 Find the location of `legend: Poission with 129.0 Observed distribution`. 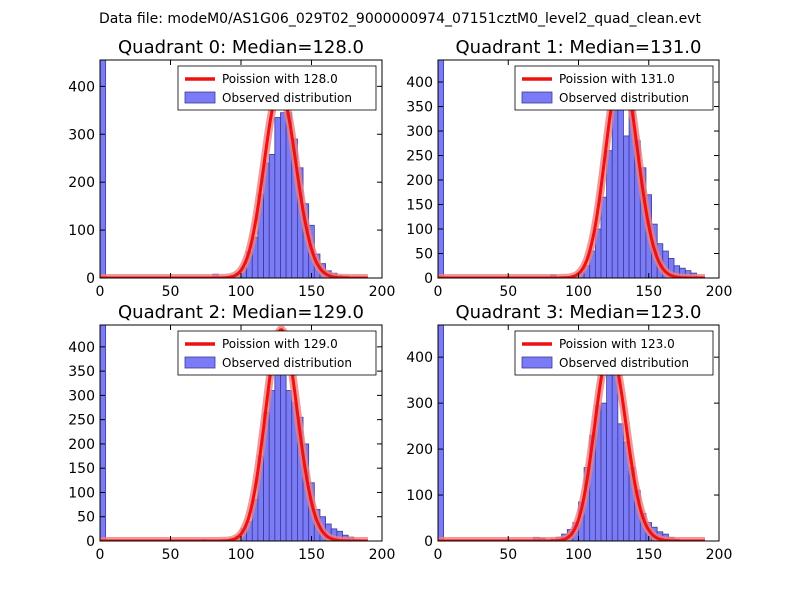

legend: Poission with 129.0 Observed distribution is located at coordinates (277, 353).